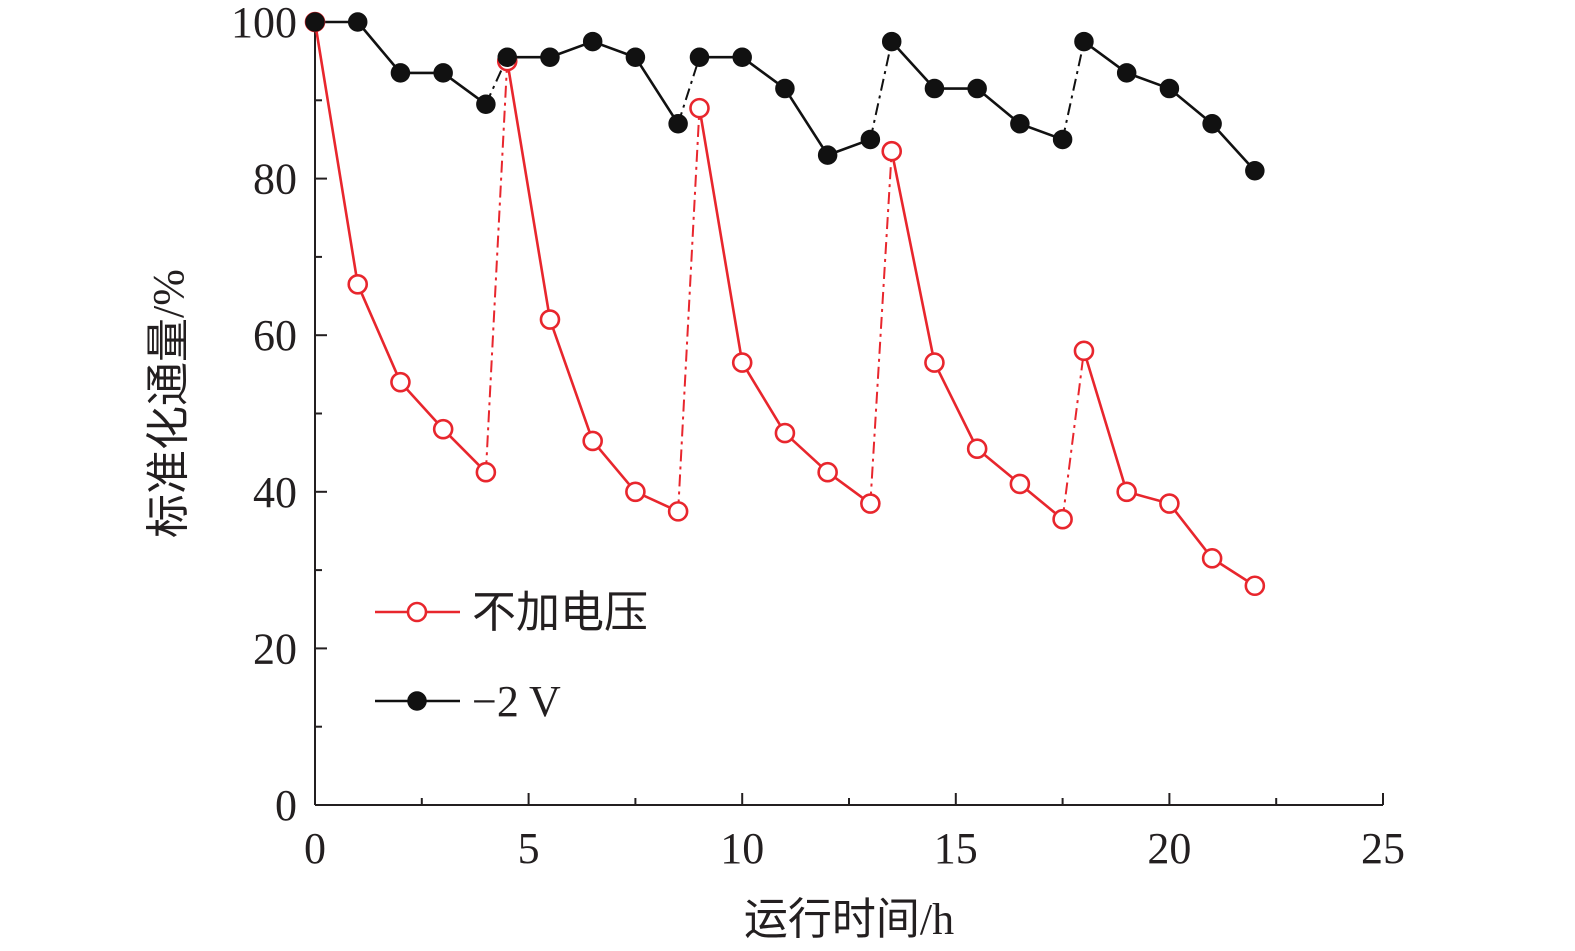  Describe the element at coordinates (1169, 848) in the screenshot. I see `x-tick-label: 20` at that location.